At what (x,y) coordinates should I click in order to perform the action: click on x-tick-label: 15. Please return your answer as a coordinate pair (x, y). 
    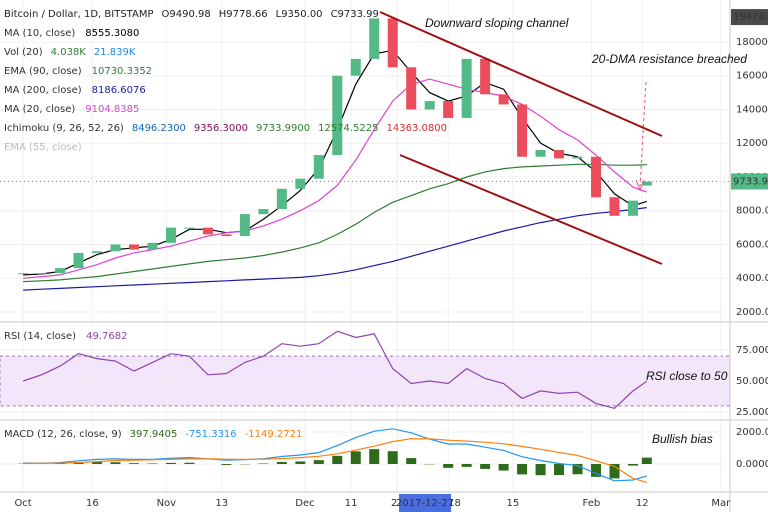
    Looking at the image, I should click on (512, 503).